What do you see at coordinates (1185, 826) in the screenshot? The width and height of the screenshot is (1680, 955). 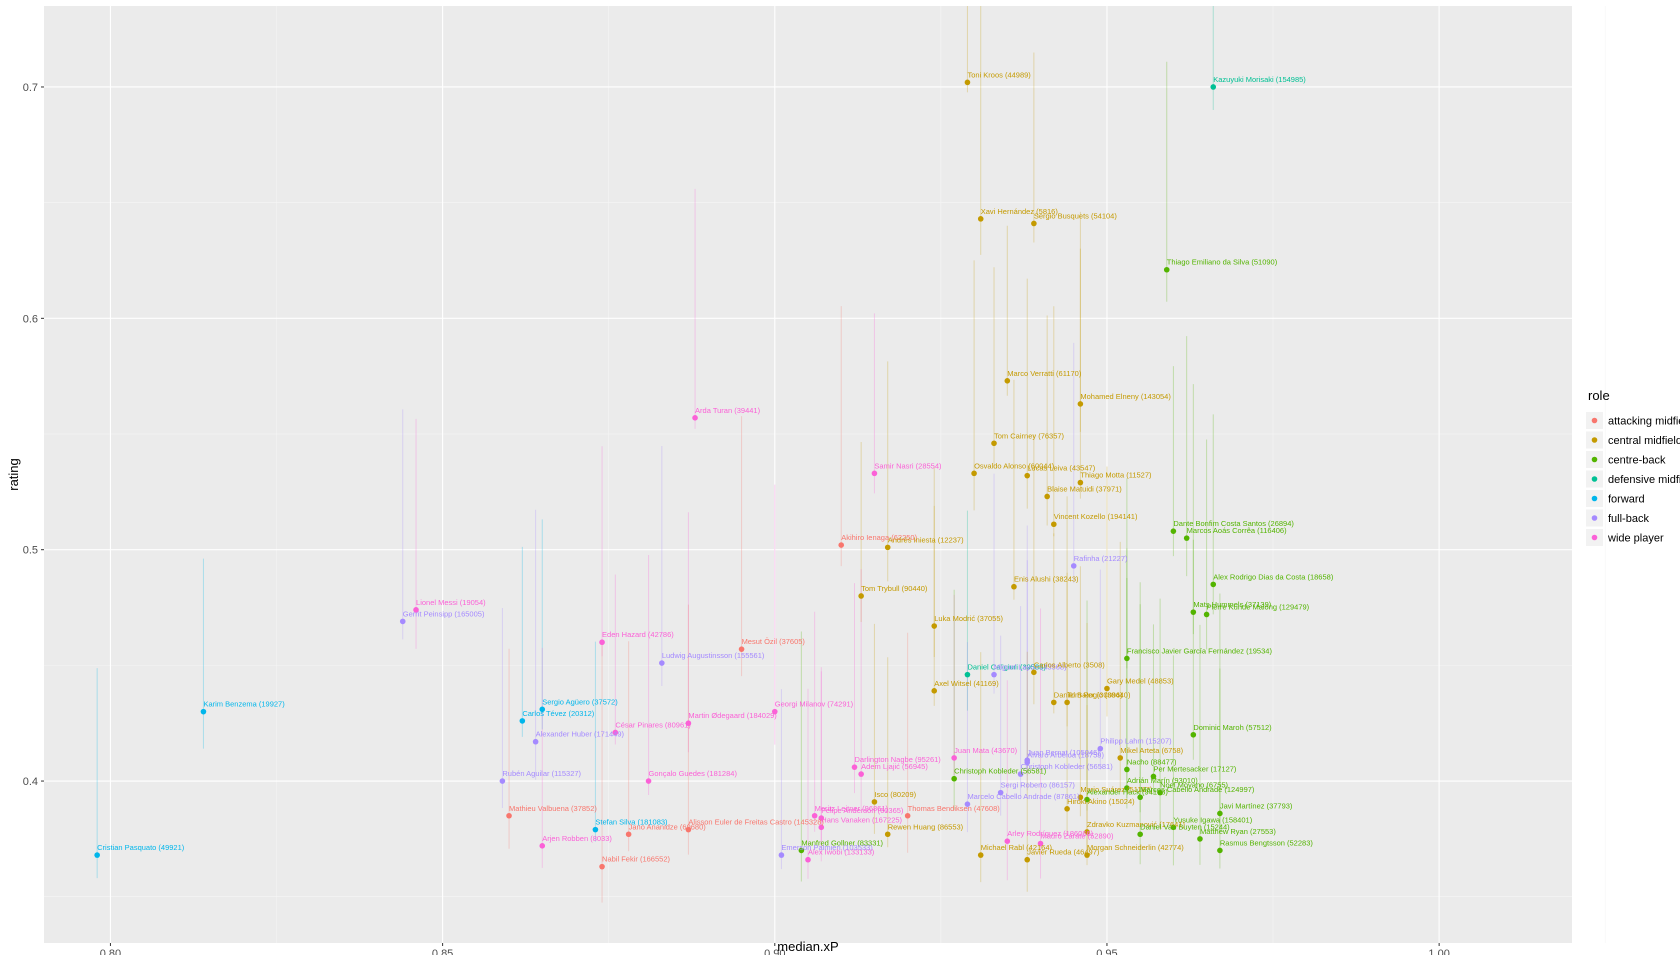 I see `point-label: Daniel Van Buyten (15244)` at bounding box center [1185, 826].